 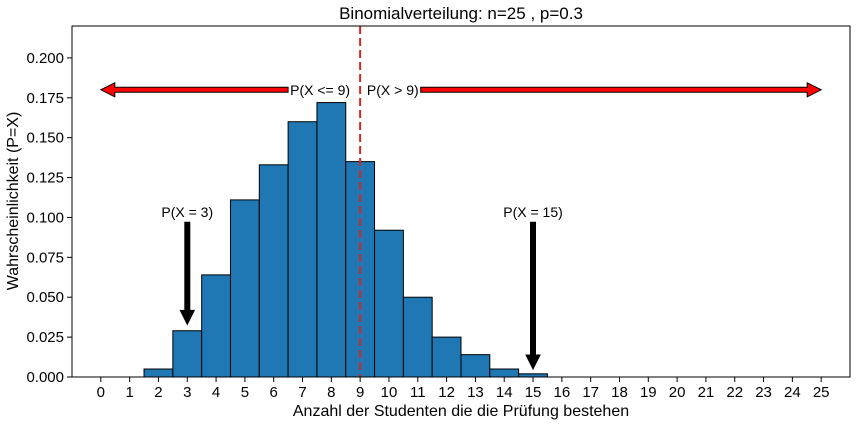 What do you see at coordinates (706, 392) in the screenshot?
I see `x-tick-label-21: 21` at bounding box center [706, 392].